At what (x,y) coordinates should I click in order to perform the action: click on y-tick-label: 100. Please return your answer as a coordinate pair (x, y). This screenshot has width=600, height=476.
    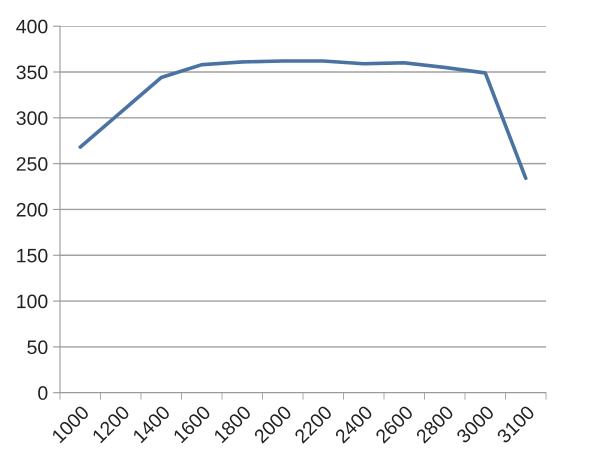
    Looking at the image, I should click on (32, 301).